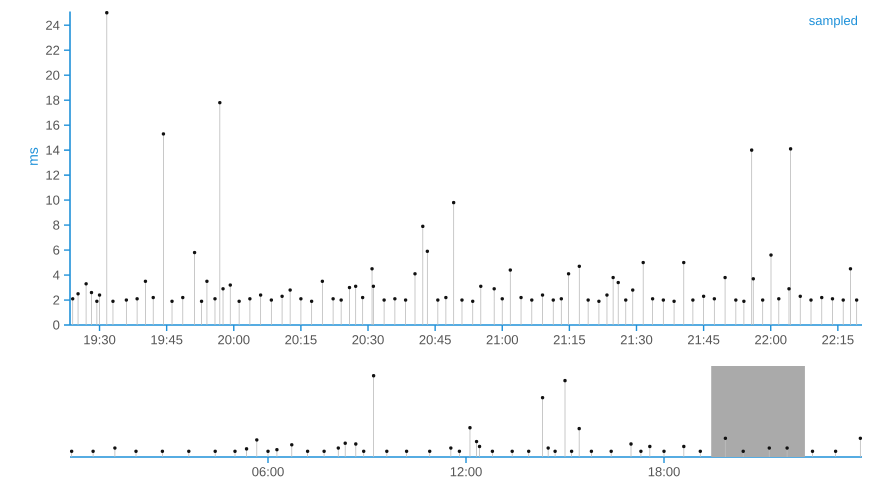 The height and width of the screenshot is (487, 882). What do you see at coordinates (301, 339) in the screenshot?
I see `x-tick-label: 20:15` at bounding box center [301, 339].